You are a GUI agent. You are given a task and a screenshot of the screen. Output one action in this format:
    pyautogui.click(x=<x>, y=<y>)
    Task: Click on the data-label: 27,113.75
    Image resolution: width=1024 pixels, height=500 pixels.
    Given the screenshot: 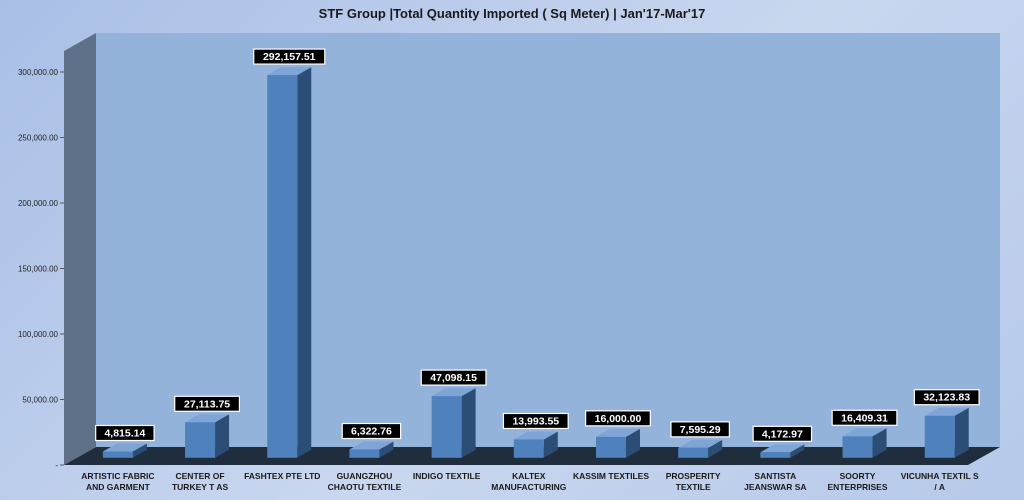 What is the action you would take?
    pyautogui.click(x=207, y=404)
    